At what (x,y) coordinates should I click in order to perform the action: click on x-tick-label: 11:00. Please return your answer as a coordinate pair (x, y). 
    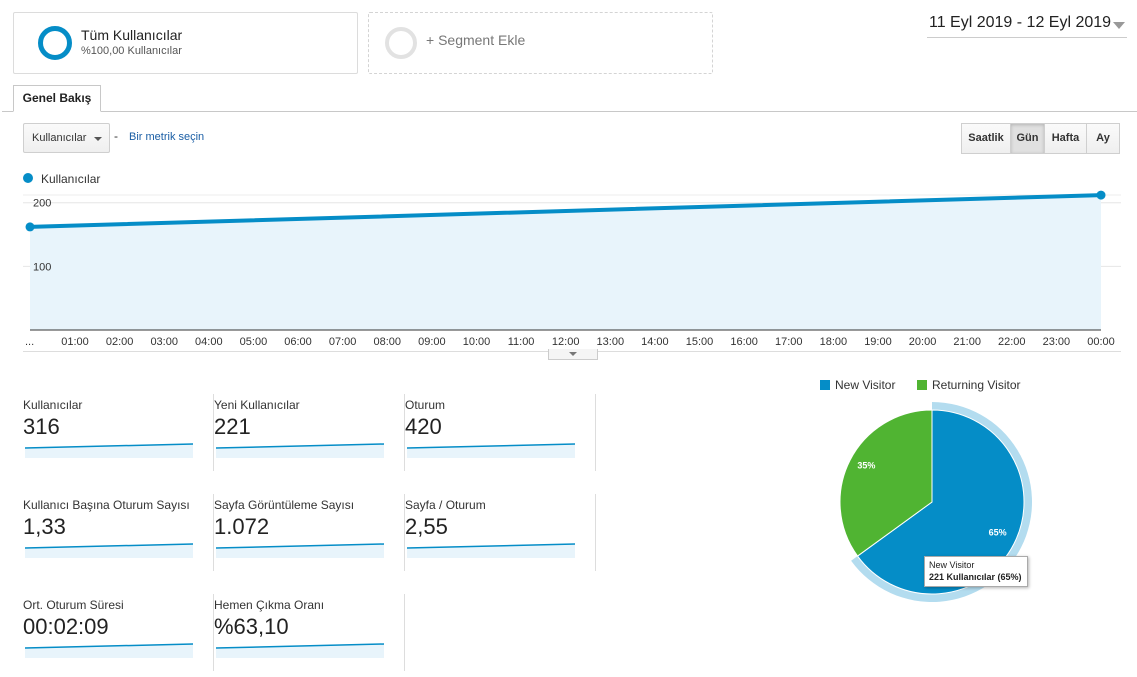
    Looking at the image, I should click on (521, 342).